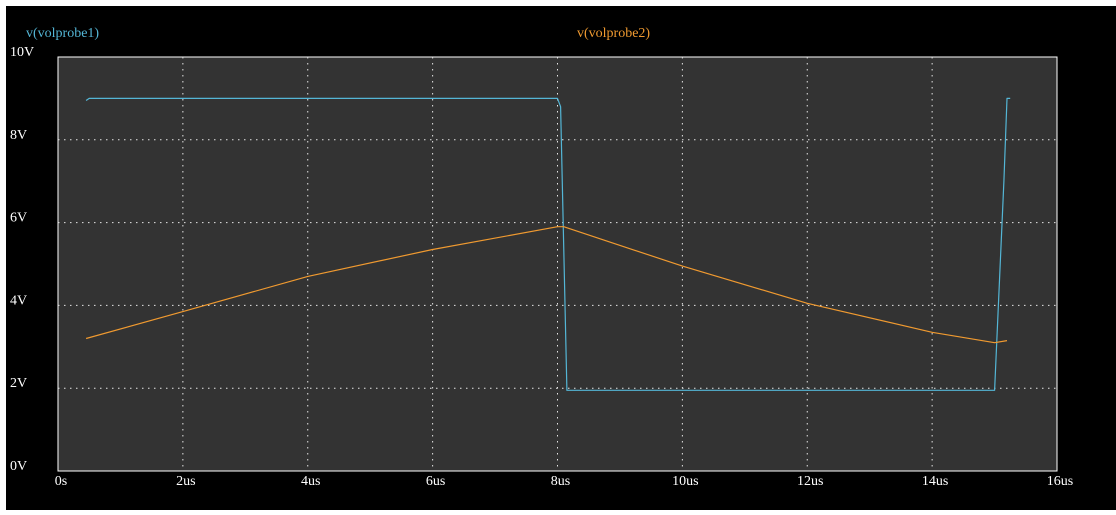 The width and height of the screenshot is (1116, 515). I want to click on y-tick-label-1: 2V, so click(18, 383).